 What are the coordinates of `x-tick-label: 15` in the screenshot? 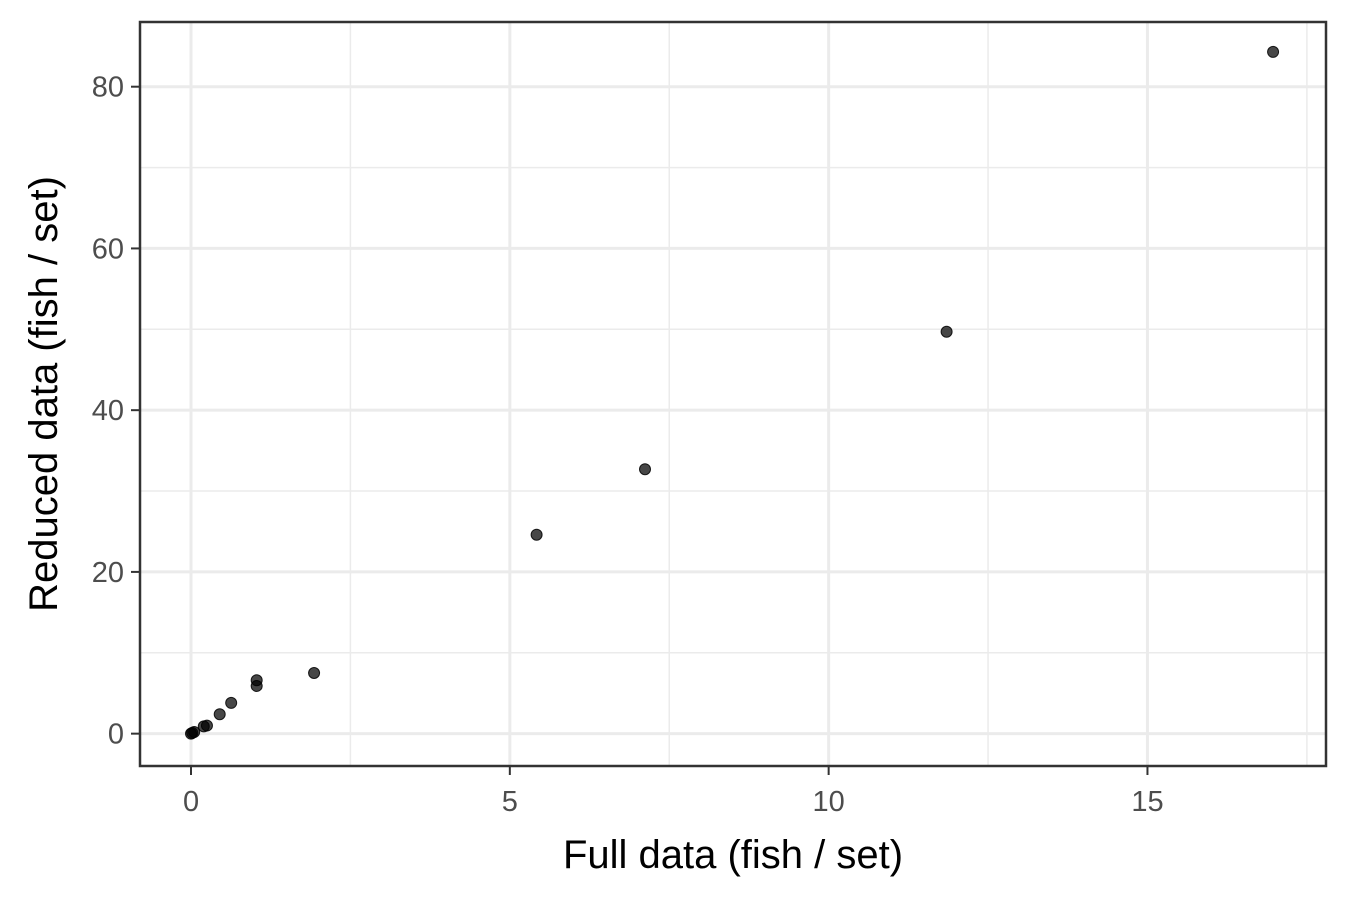 It's located at (1147, 802).